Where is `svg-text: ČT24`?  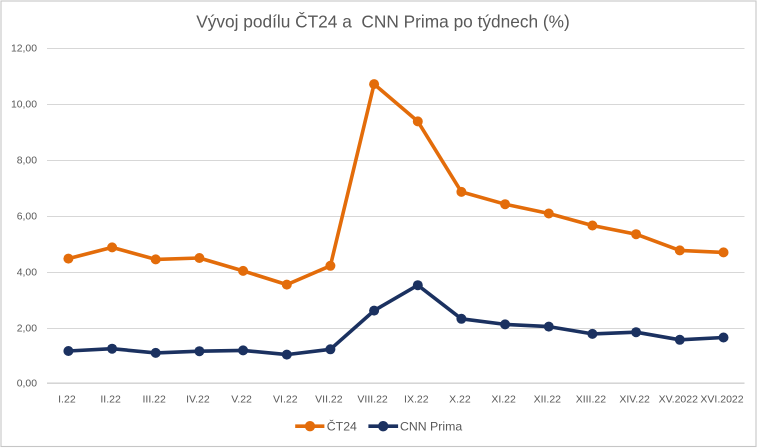
svg-text: ČT24 is located at coordinates (342, 425).